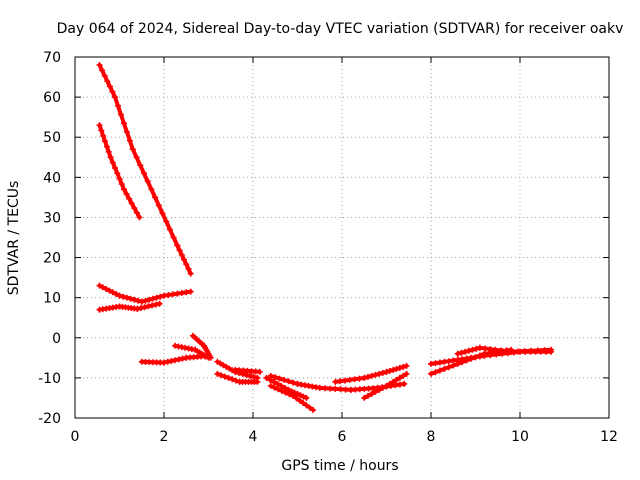 The width and height of the screenshot is (640, 480). What do you see at coordinates (52, 218) in the screenshot?
I see `y-tick-label: 30` at bounding box center [52, 218].